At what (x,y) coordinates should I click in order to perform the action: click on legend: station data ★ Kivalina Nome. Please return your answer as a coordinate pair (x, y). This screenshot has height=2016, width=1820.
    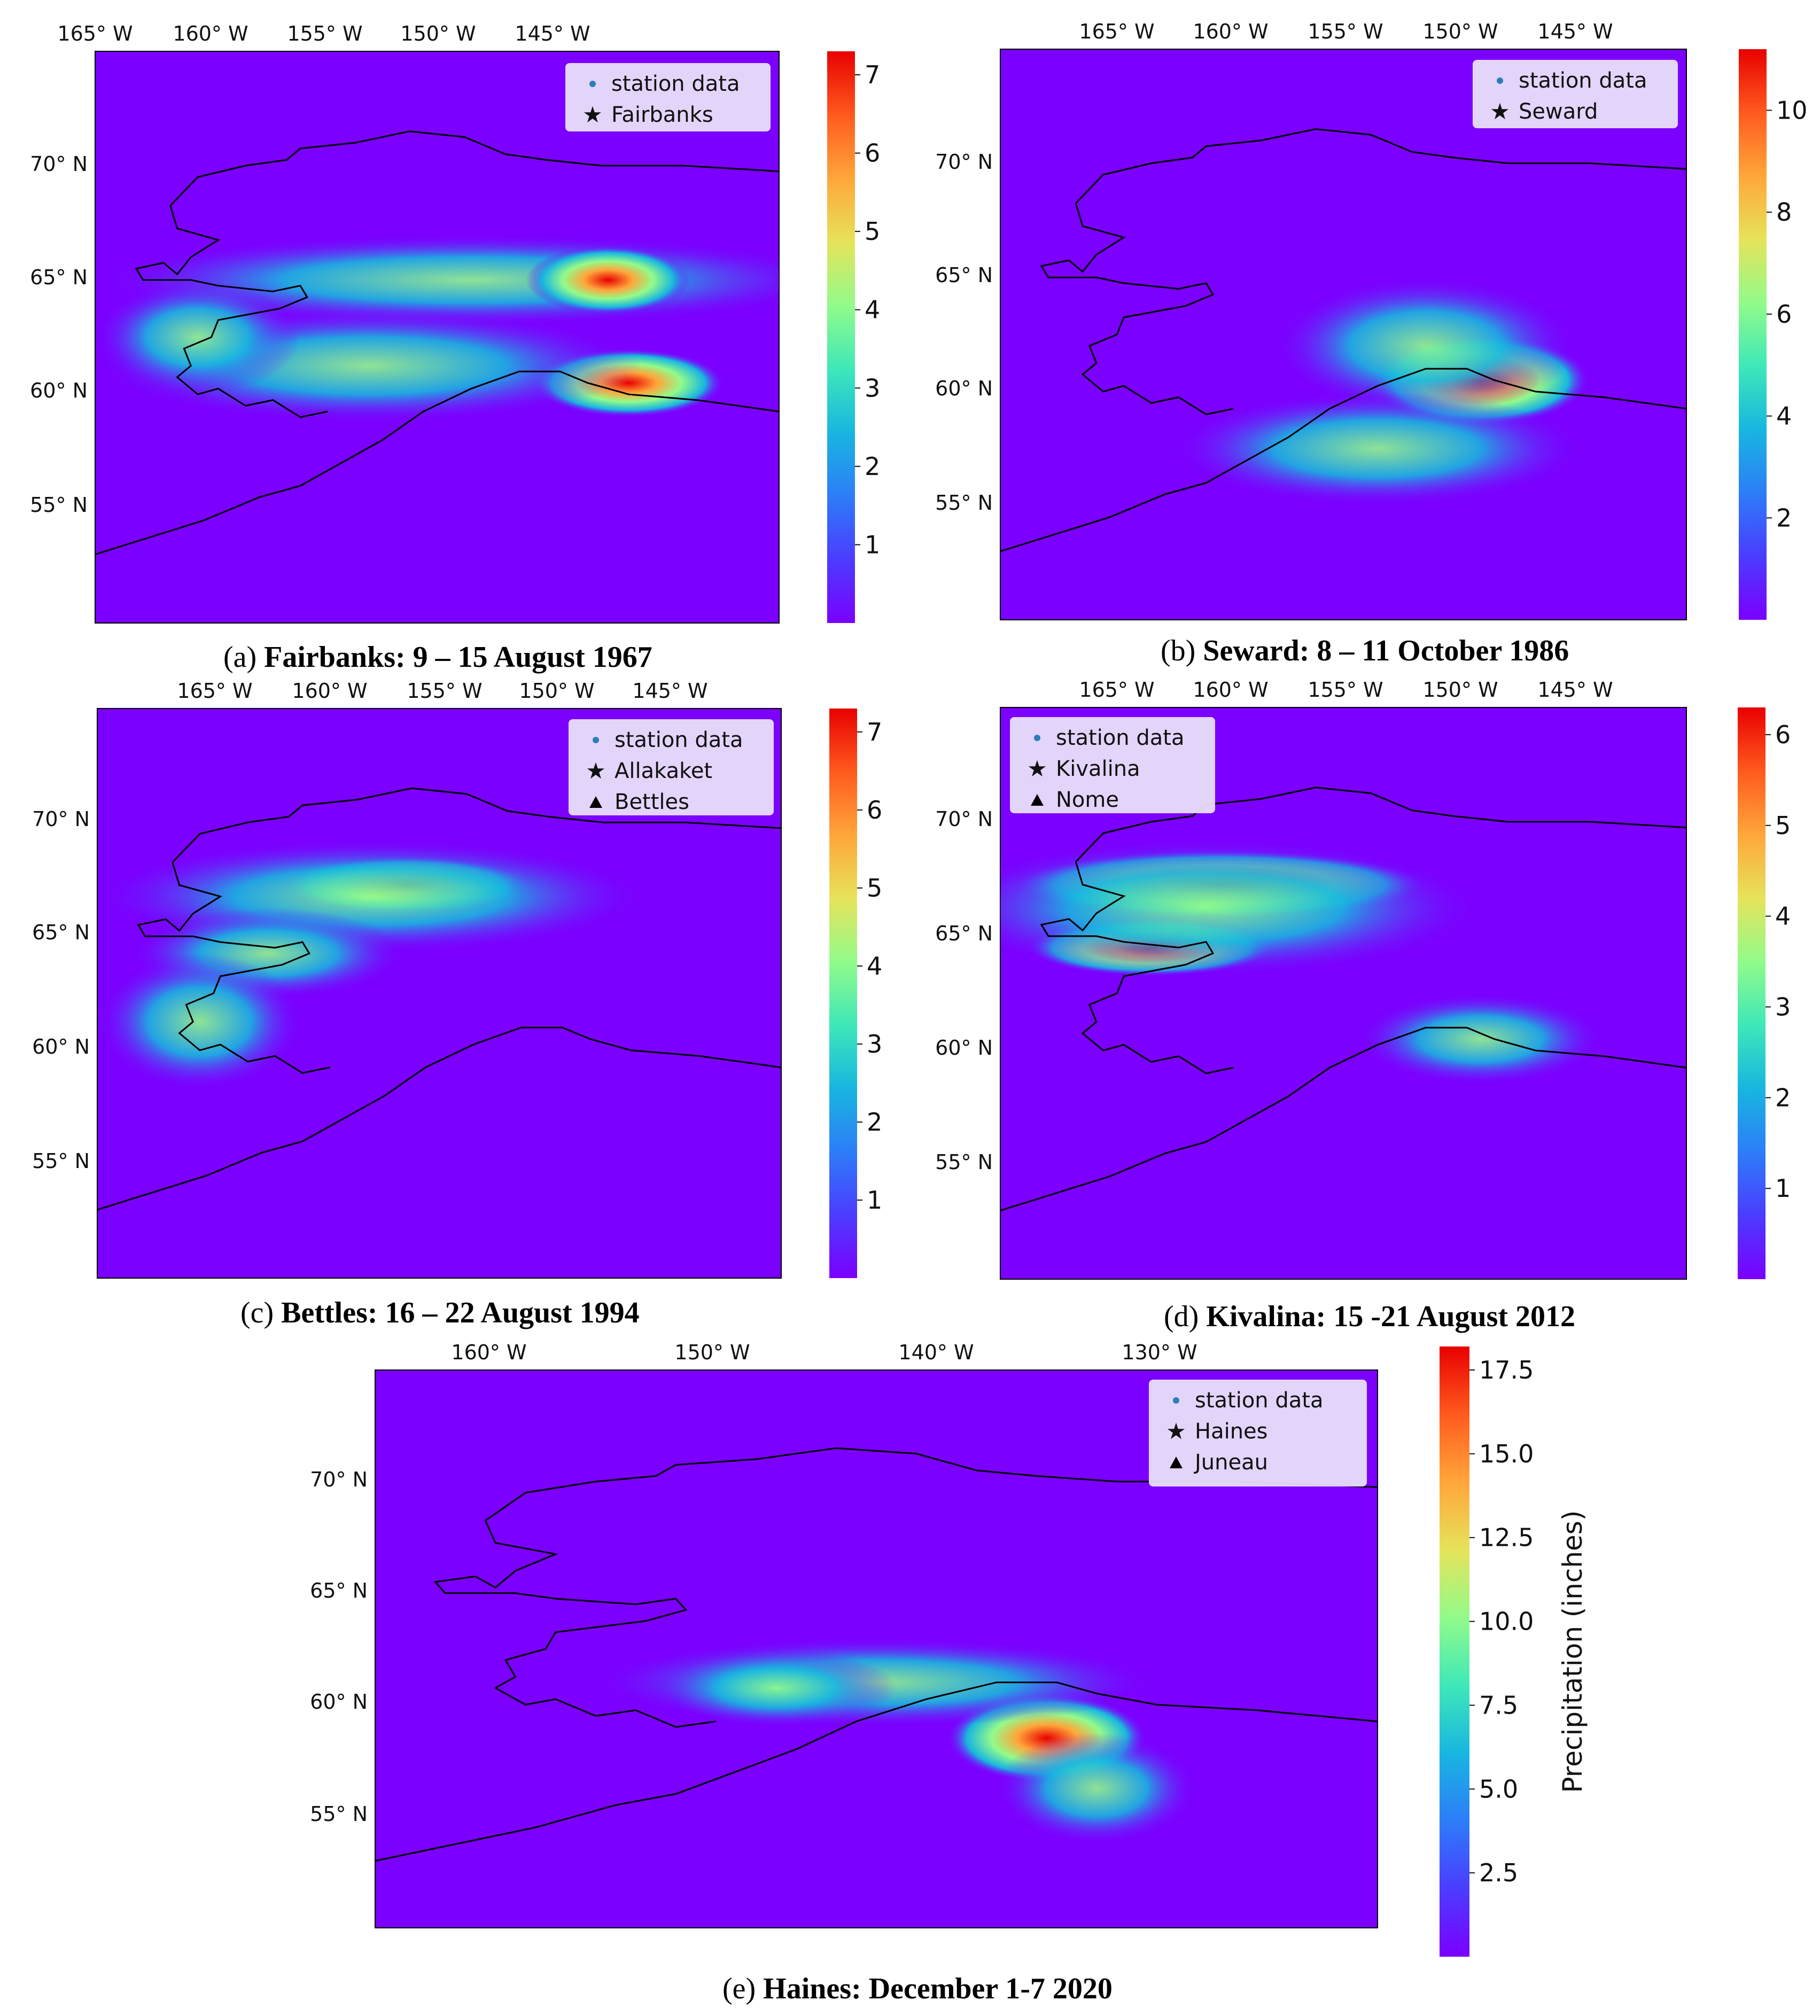
    Looking at the image, I should click on (1112, 765).